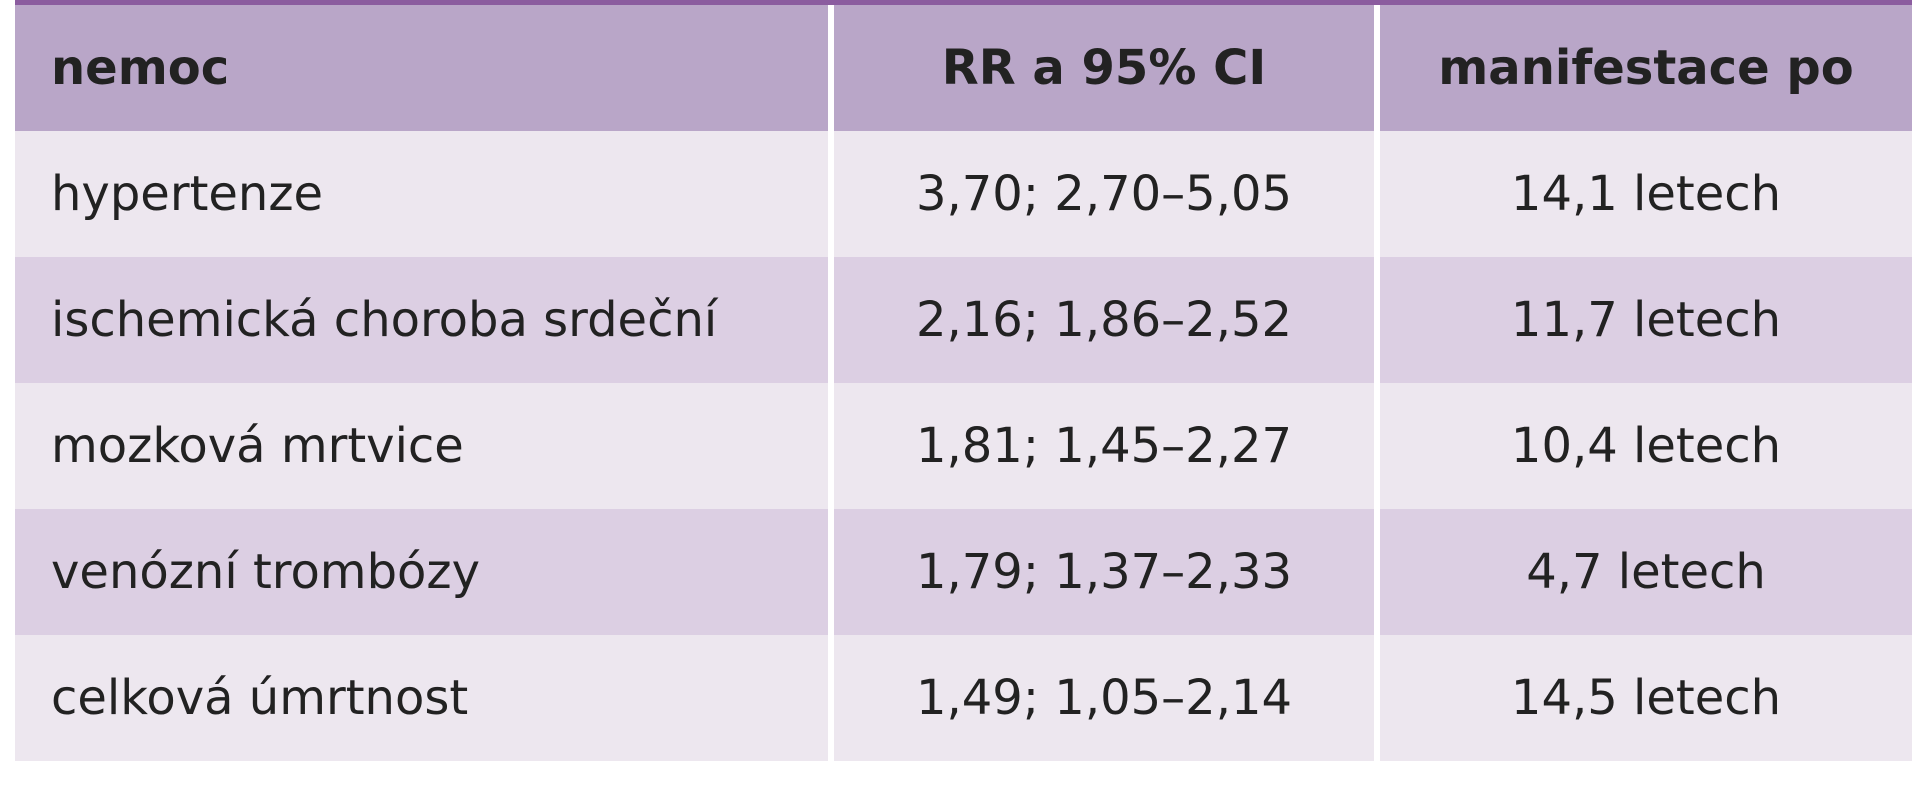 This screenshot has height=800, width=1926. What do you see at coordinates (1643, 320) in the screenshot?
I see `table-cell: 11,7 letech` at bounding box center [1643, 320].